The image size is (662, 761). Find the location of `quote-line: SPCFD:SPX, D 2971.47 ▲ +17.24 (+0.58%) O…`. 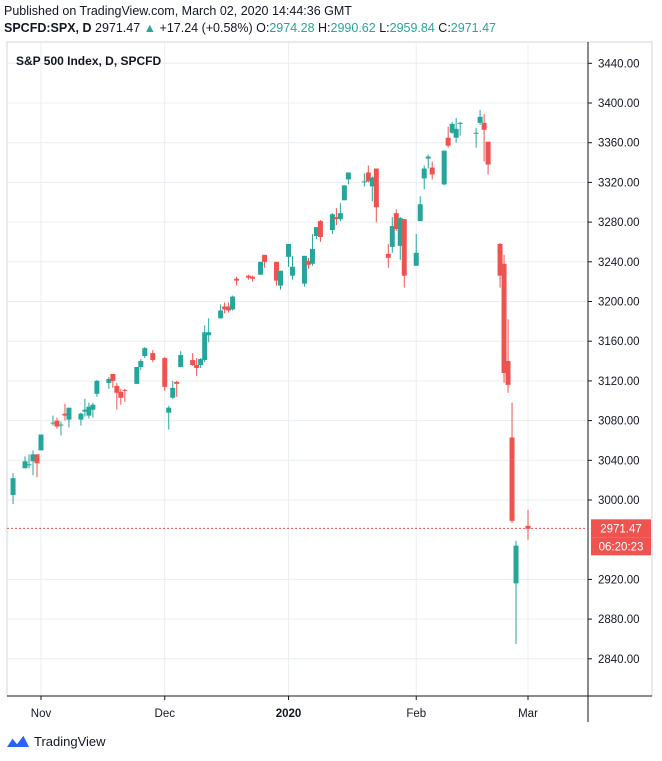

quote-line: SPCFD:SPX, D 2971.47 ▲ +17.24 (+0.58%) O… is located at coordinates (250, 28).